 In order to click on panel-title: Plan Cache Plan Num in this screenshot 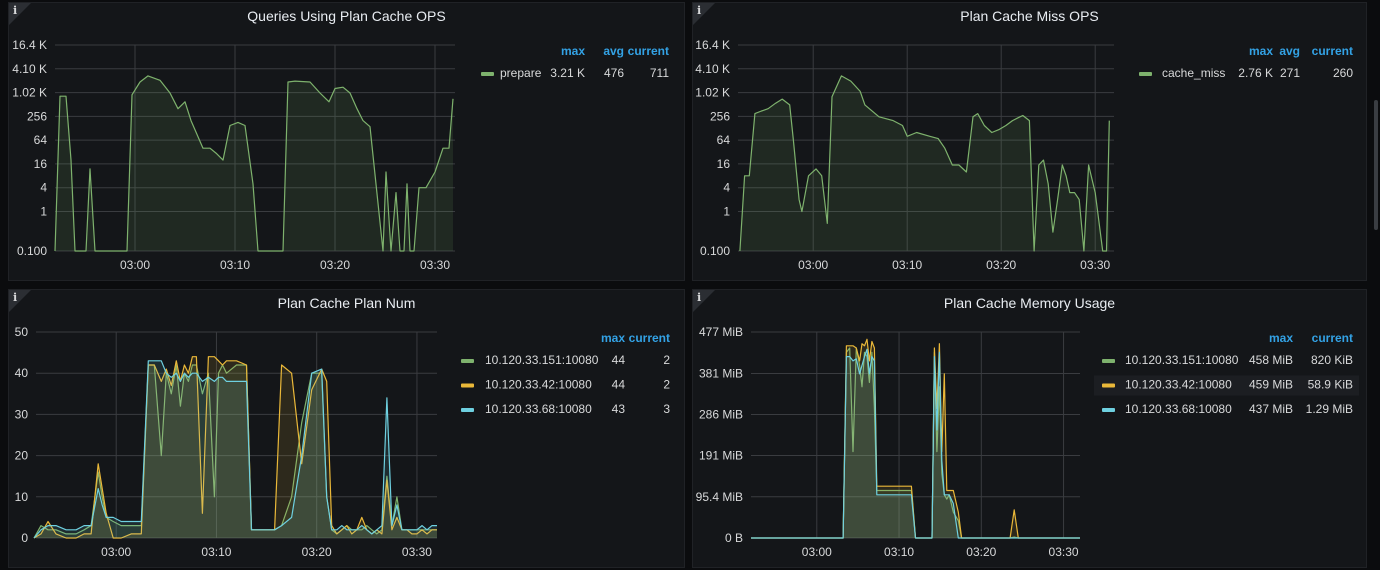, I will do `click(346, 303)`.